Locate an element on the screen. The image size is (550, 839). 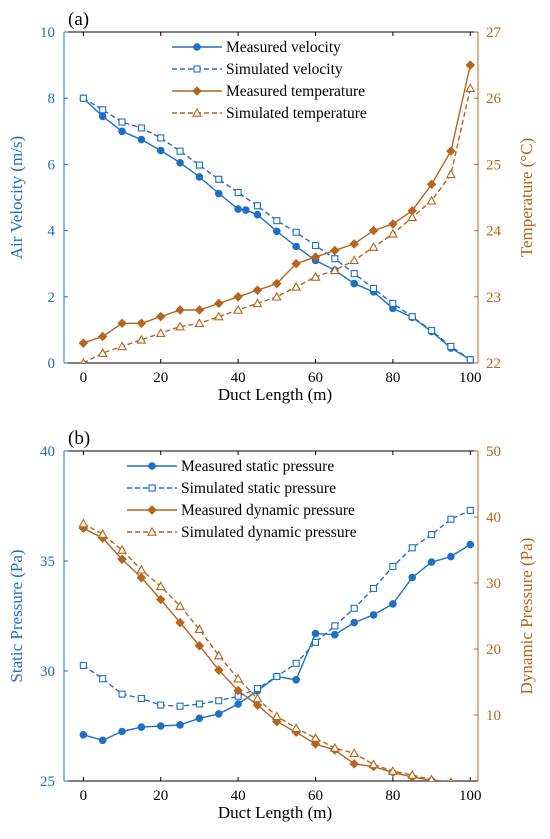
chart1-legend-label: Simulated velocity is located at coordinates (284, 69).